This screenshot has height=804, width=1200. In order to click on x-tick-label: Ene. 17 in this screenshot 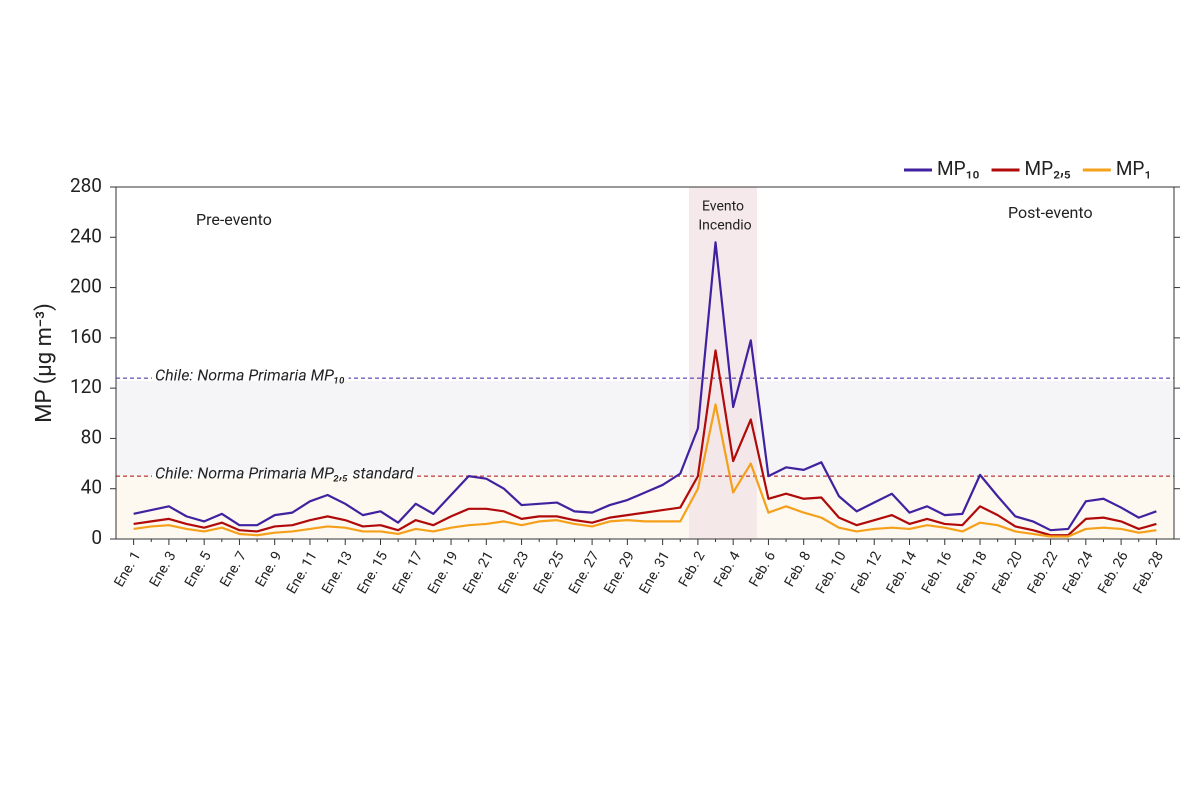, I will do `click(408, 573)`.